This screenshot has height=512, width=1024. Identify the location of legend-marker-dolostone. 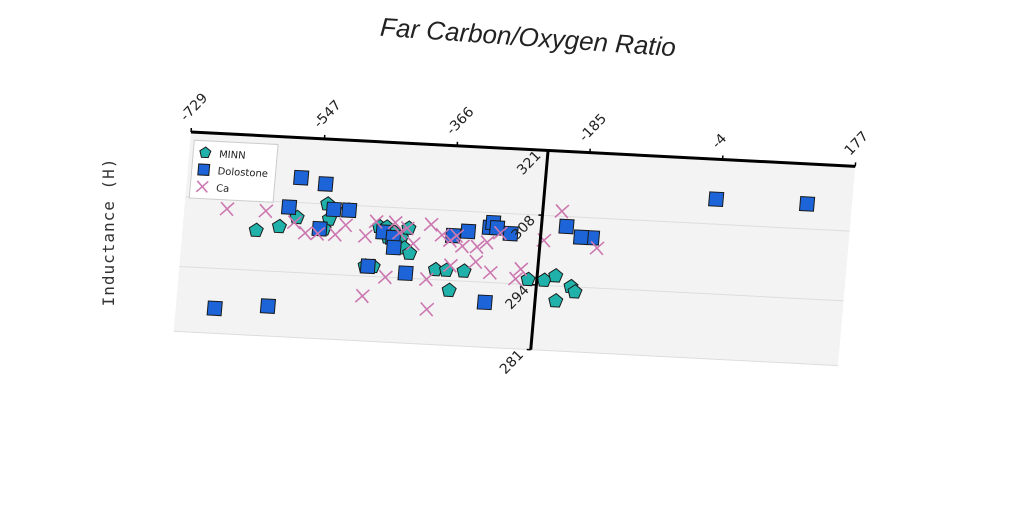
(204, 169).